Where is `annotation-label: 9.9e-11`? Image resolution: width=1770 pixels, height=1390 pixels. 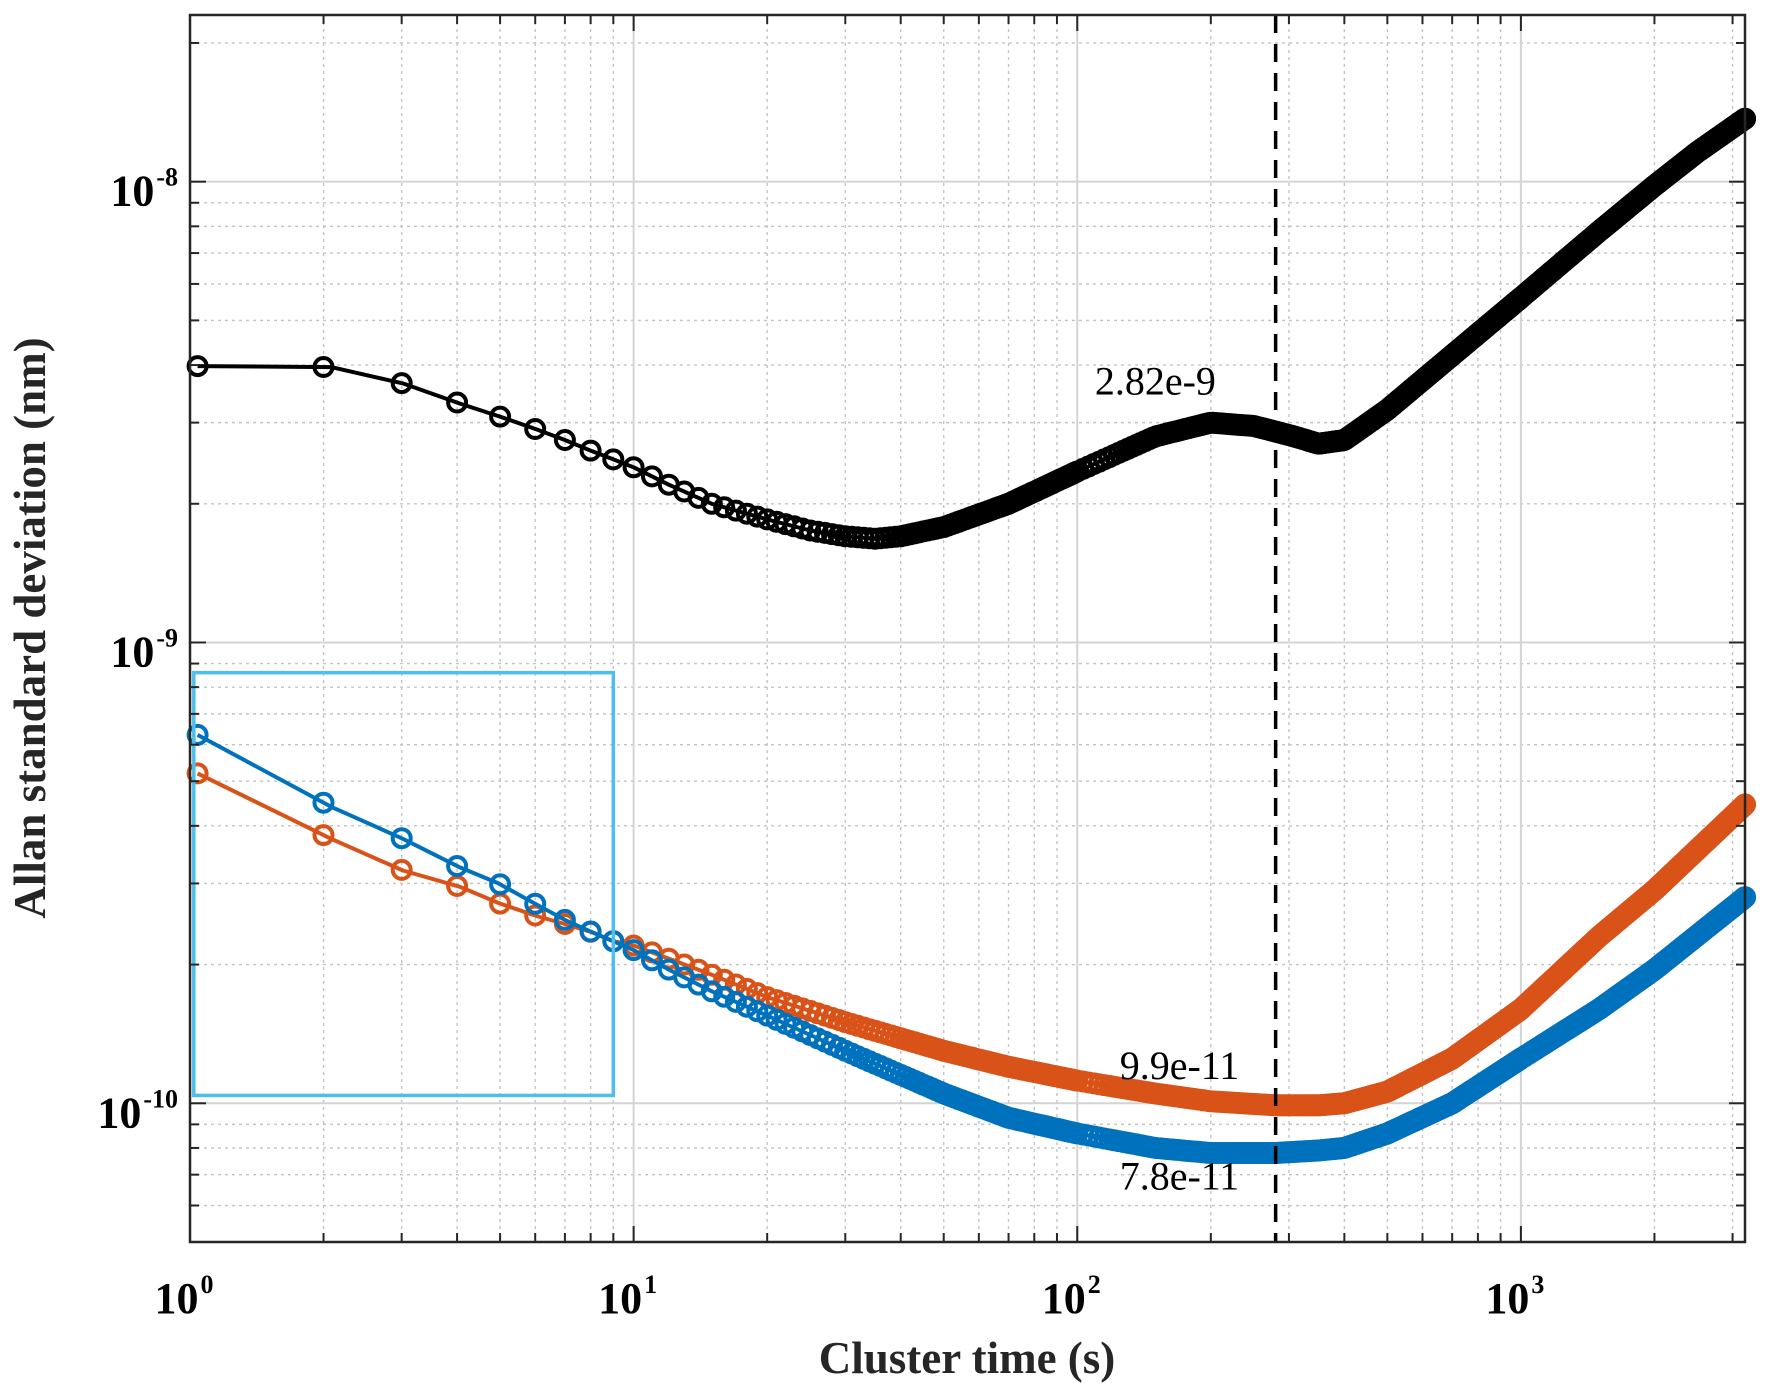
annotation-label: 9.9e-11 is located at coordinates (1180, 1065).